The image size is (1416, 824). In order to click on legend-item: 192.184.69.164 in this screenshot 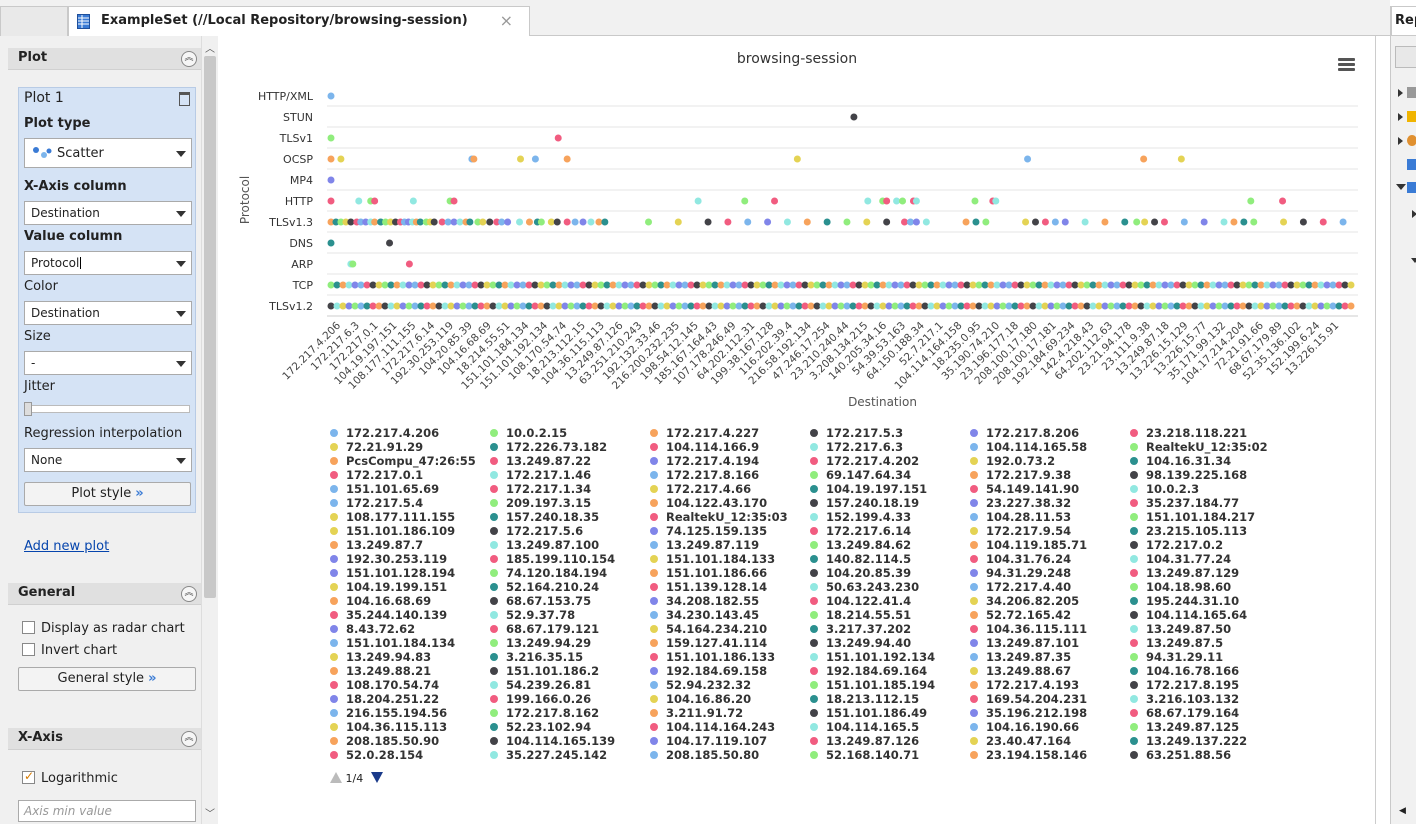, I will do `click(872, 671)`.